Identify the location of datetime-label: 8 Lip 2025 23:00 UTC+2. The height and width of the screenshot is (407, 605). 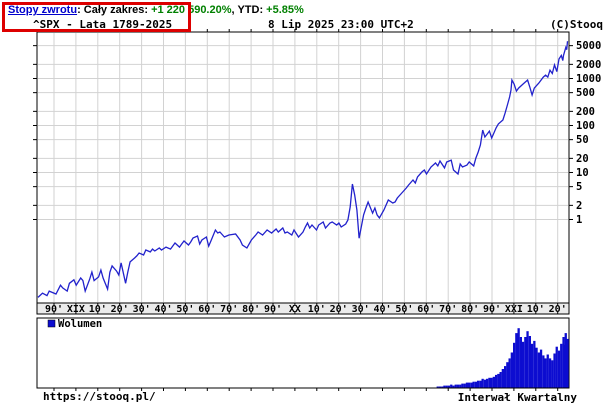
(341, 24).